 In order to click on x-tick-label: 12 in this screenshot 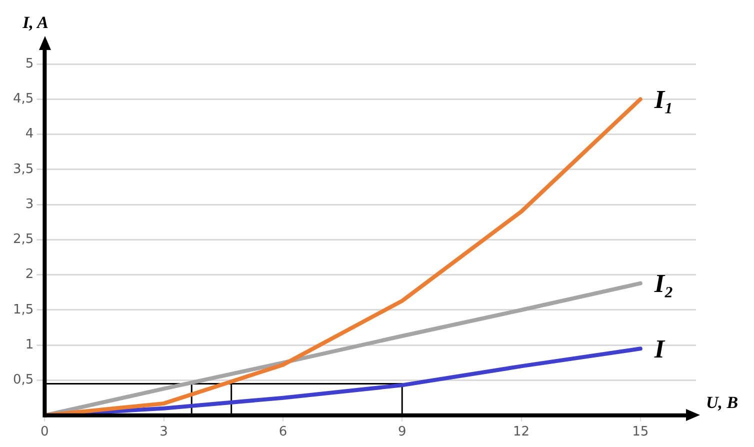, I will do `click(521, 432)`.